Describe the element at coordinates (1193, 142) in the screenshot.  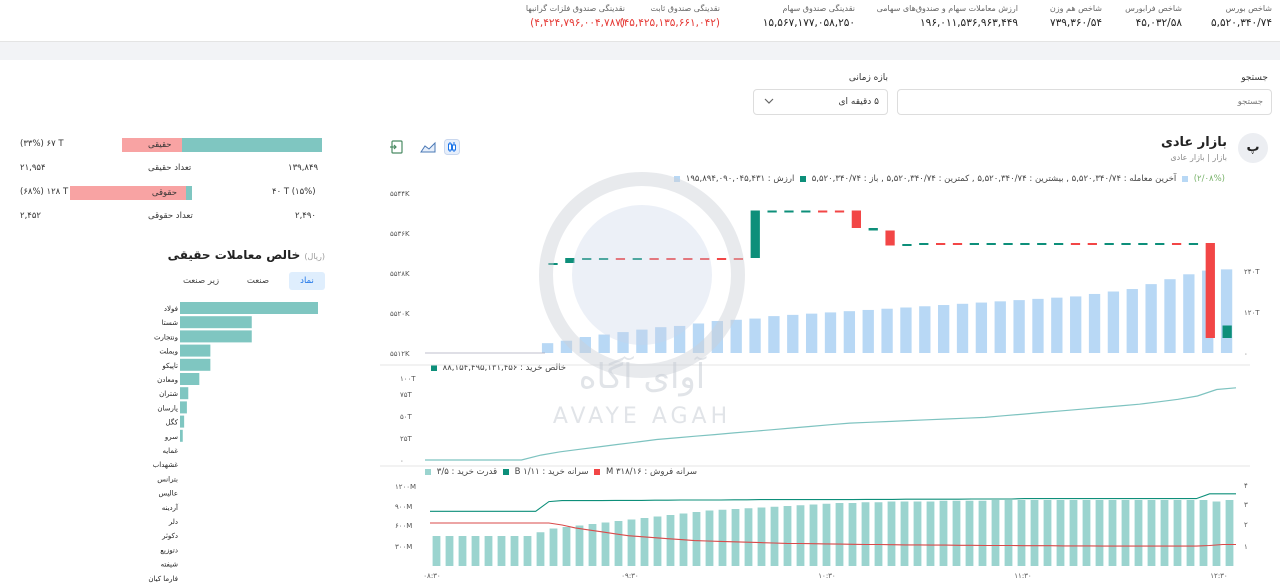
I see `page-title: بازار عادی` at that location.